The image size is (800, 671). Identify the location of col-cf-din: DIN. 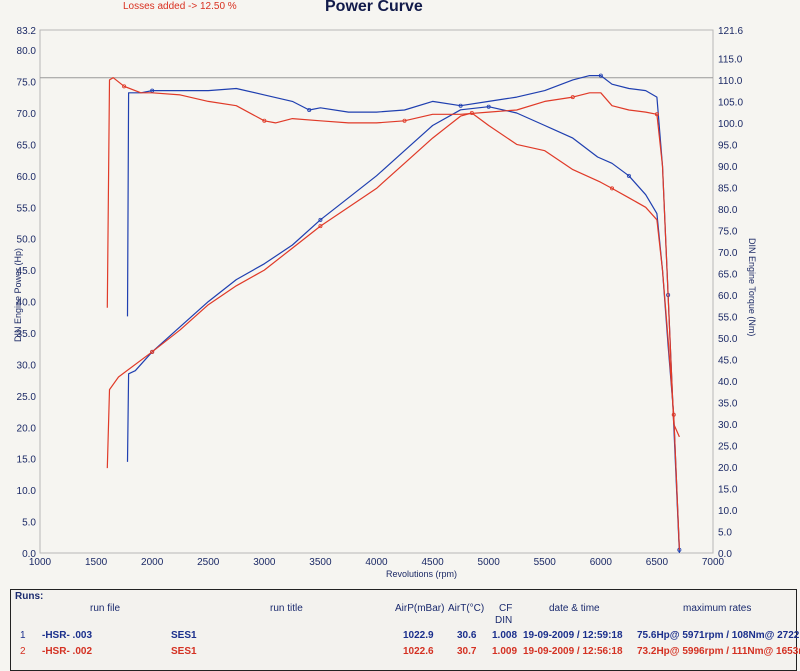
(504, 620).